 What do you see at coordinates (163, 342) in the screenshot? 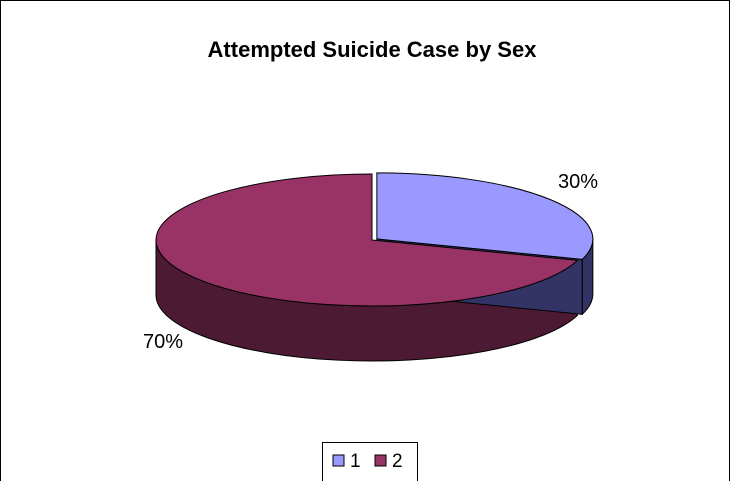
I see `data-label-2: 70%` at bounding box center [163, 342].